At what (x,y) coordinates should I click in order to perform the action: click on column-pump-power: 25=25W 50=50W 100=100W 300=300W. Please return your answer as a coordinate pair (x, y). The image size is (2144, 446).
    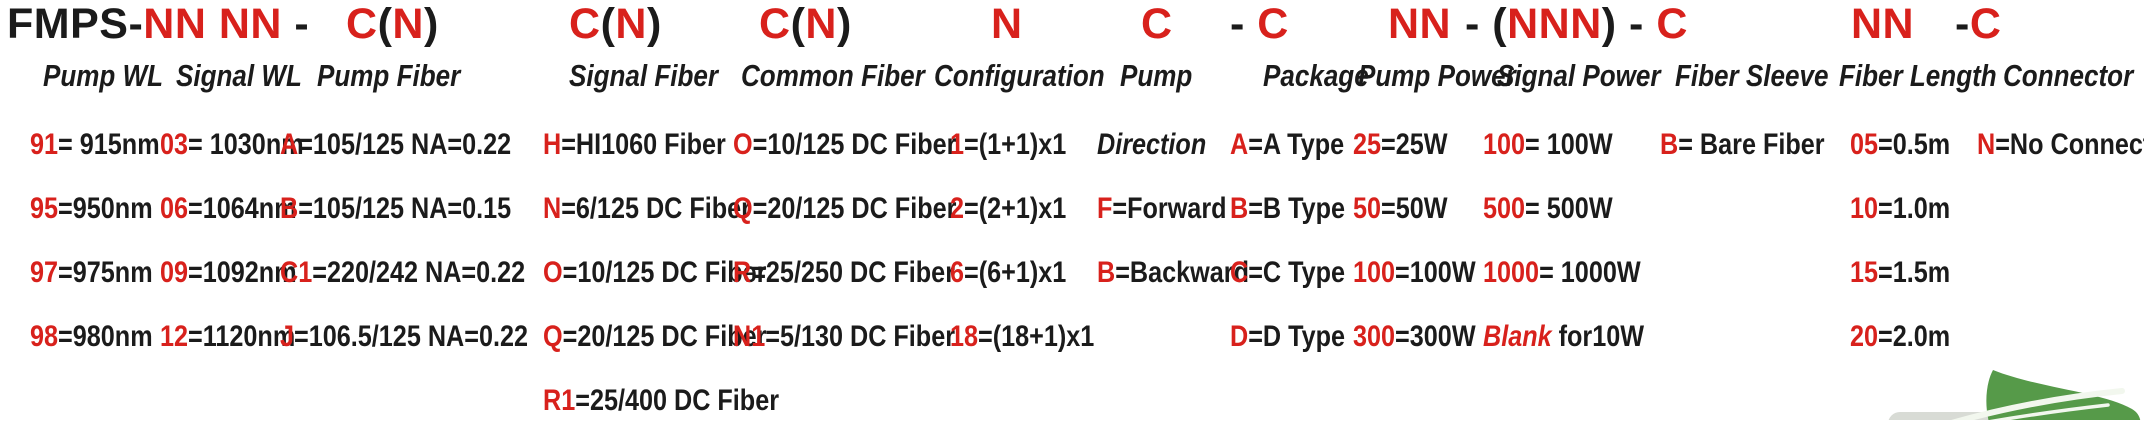
    Looking at the image, I should click on (1426, 254).